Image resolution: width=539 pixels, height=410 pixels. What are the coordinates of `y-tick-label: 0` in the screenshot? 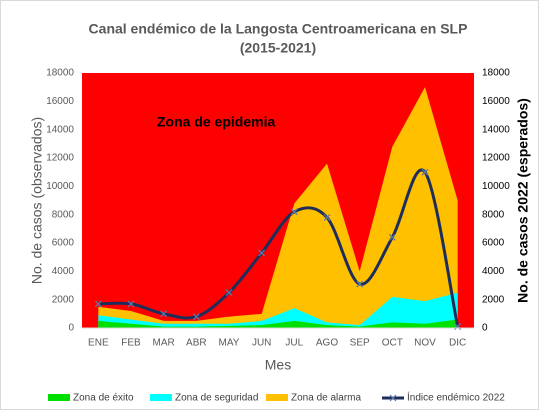 It's located at (71, 328).